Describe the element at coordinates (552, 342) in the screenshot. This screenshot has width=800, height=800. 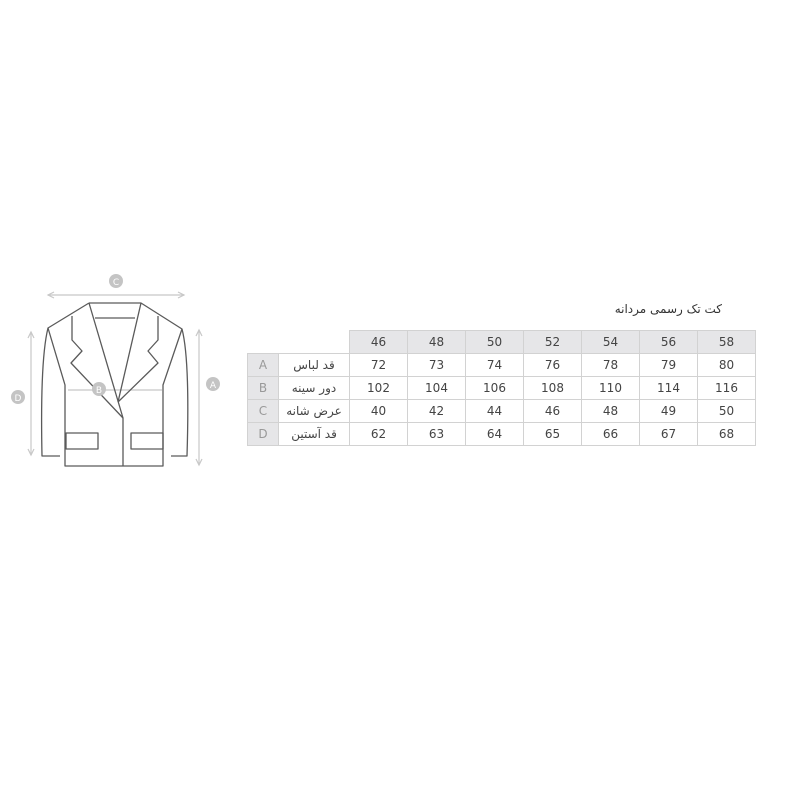
I see `size-header: 52` at that location.